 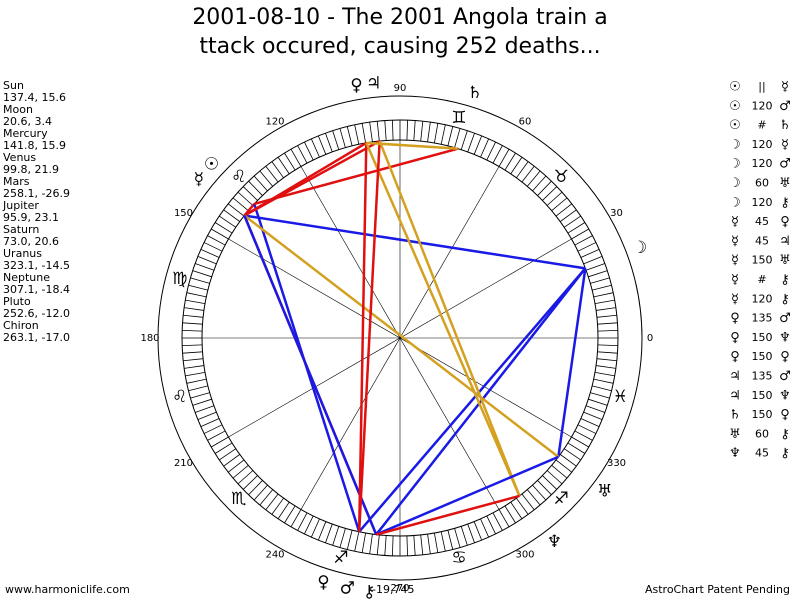 What do you see at coordinates (458, 118) in the screenshot?
I see `zodiac-sign: ♊` at bounding box center [458, 118].